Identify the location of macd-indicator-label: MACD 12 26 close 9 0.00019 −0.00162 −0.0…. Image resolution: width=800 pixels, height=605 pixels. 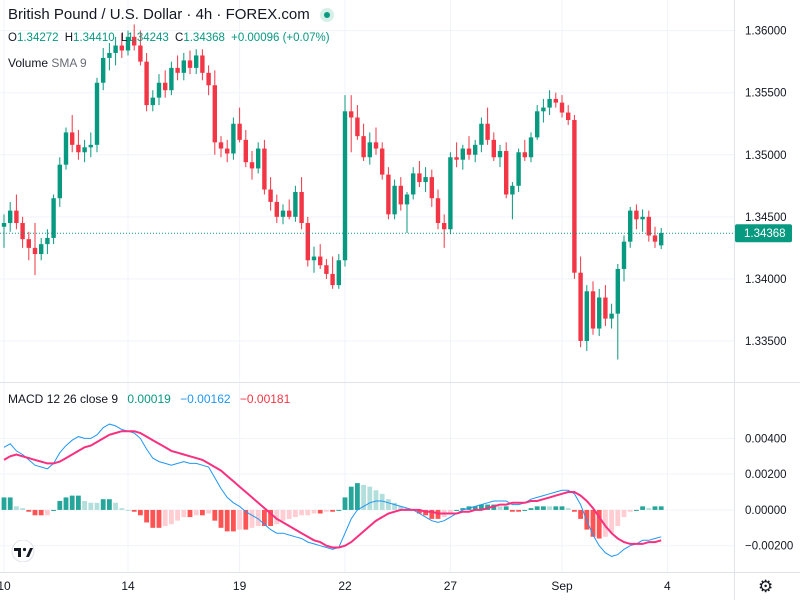
(149, 399).